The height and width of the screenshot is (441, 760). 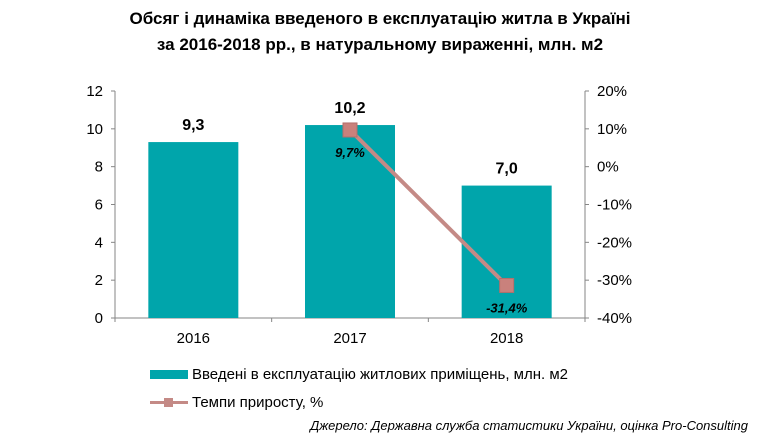 I want to click on bar-value-label: 10,2, so click(x=349, y=108).